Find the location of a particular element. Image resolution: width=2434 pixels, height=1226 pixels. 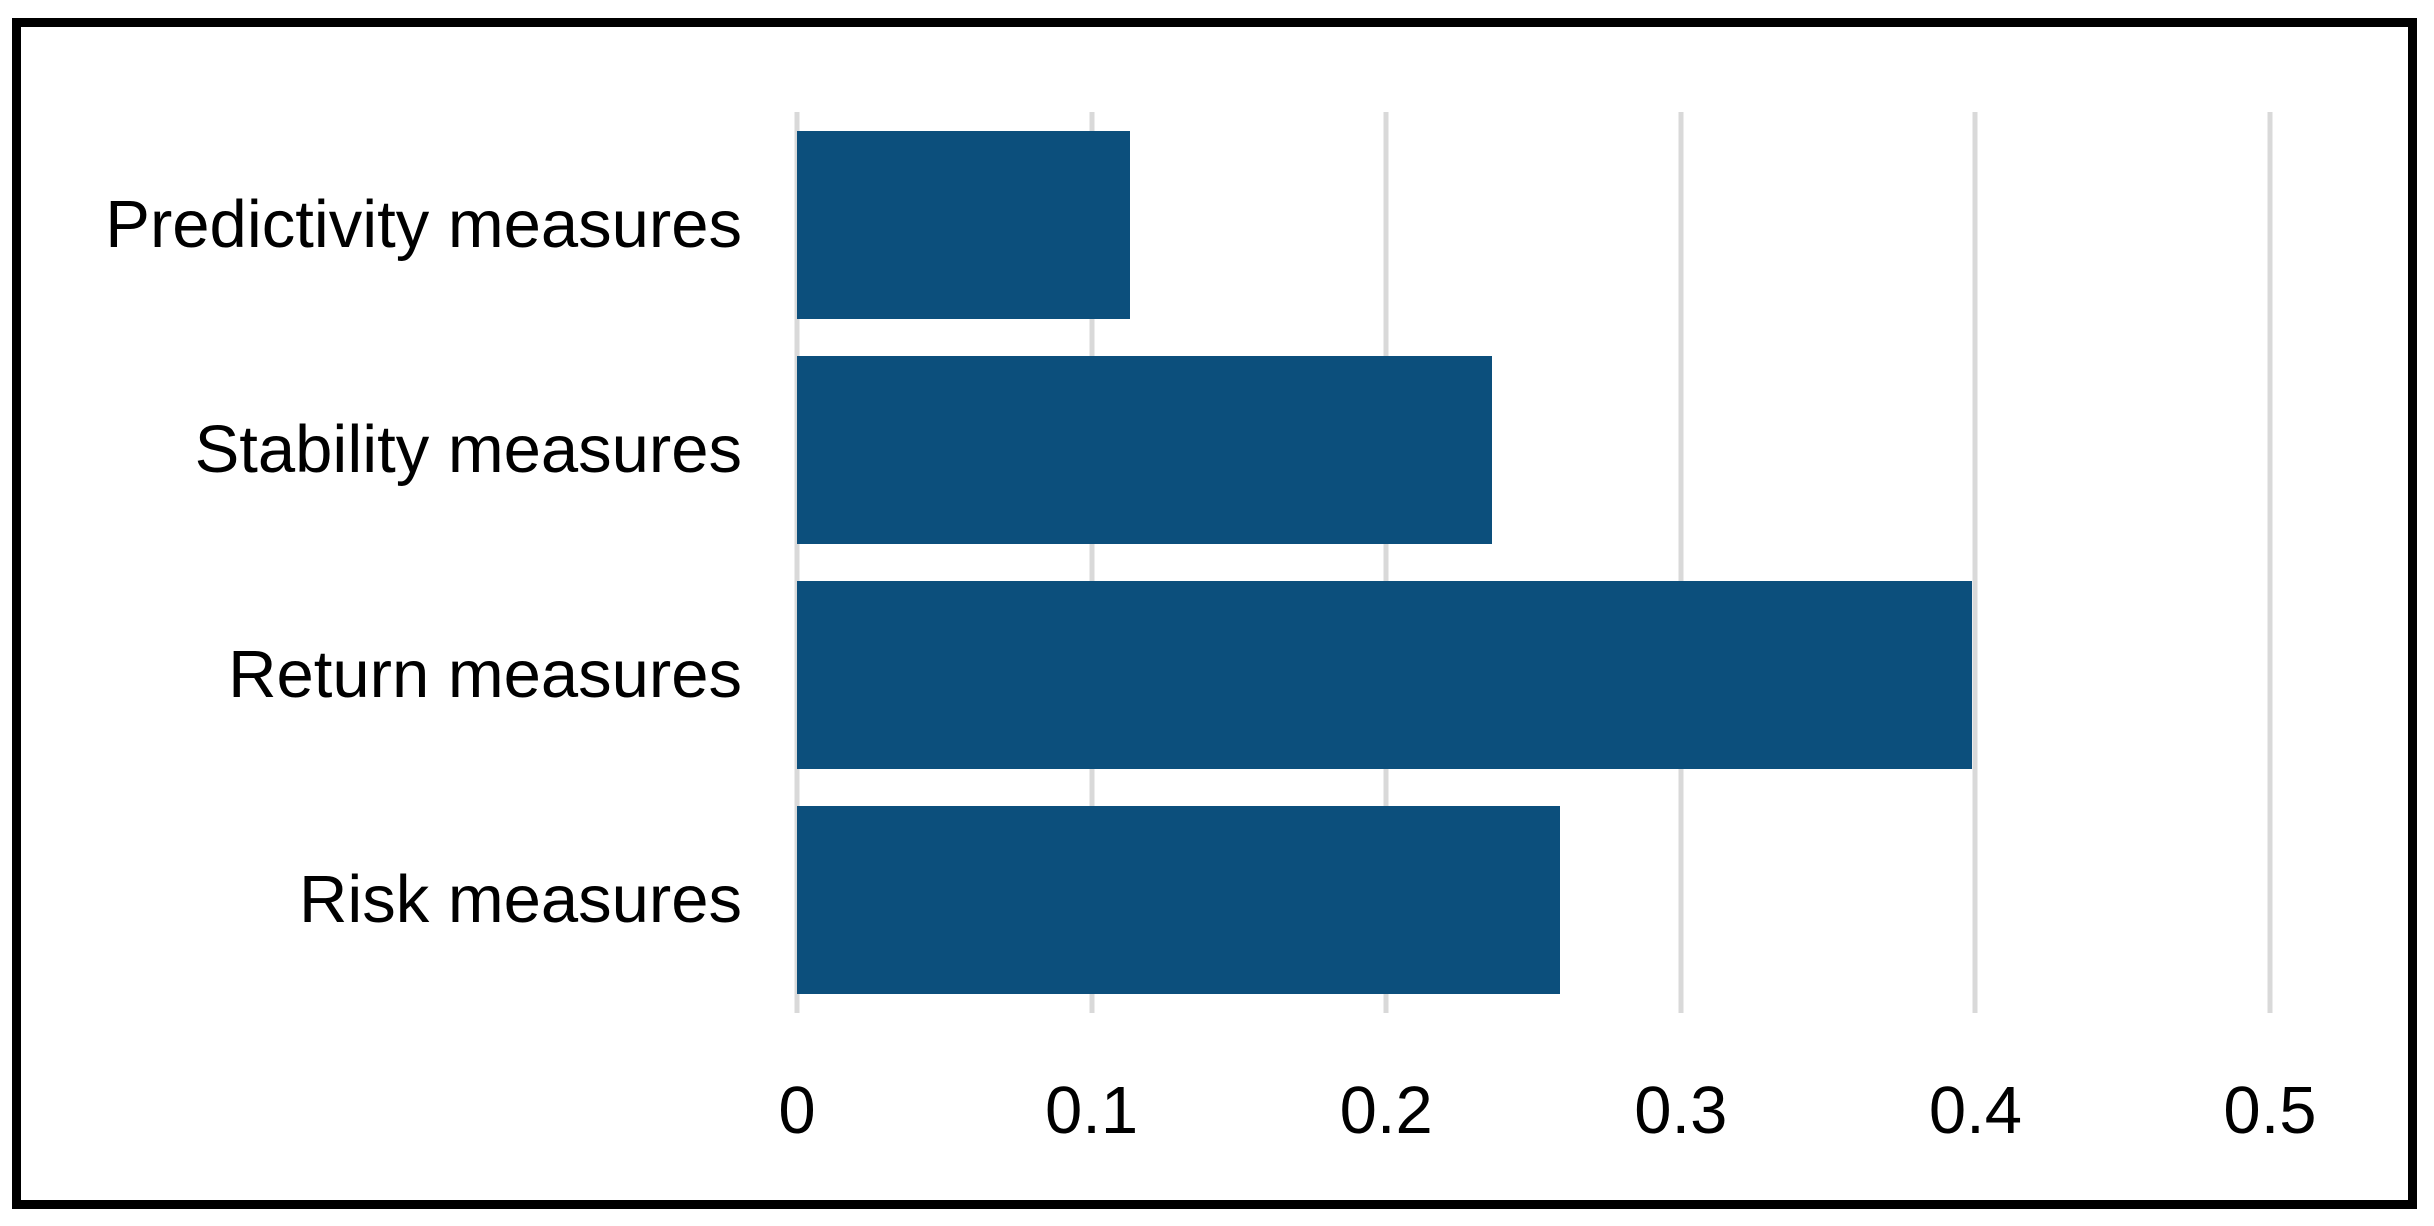

x-tick-label-0.5: 0.5 is located at coordinates (2270, 1110).